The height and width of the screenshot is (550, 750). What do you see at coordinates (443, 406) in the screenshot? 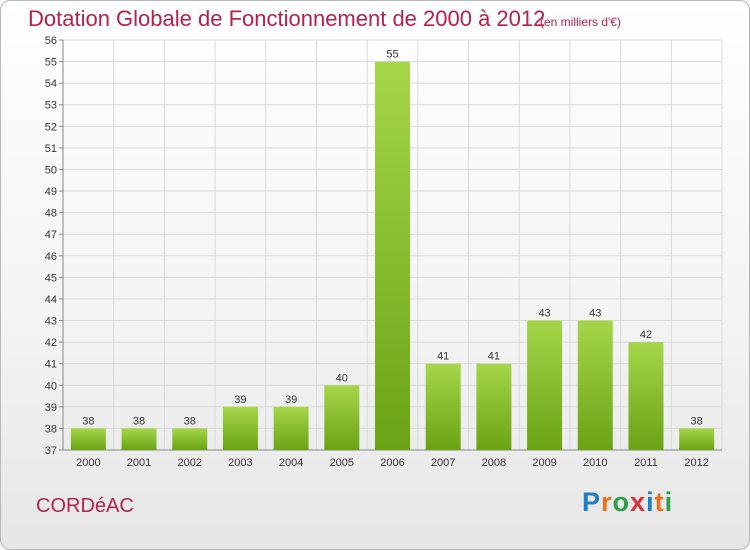
I see `bar-2007` at bounding box center [443, 406].